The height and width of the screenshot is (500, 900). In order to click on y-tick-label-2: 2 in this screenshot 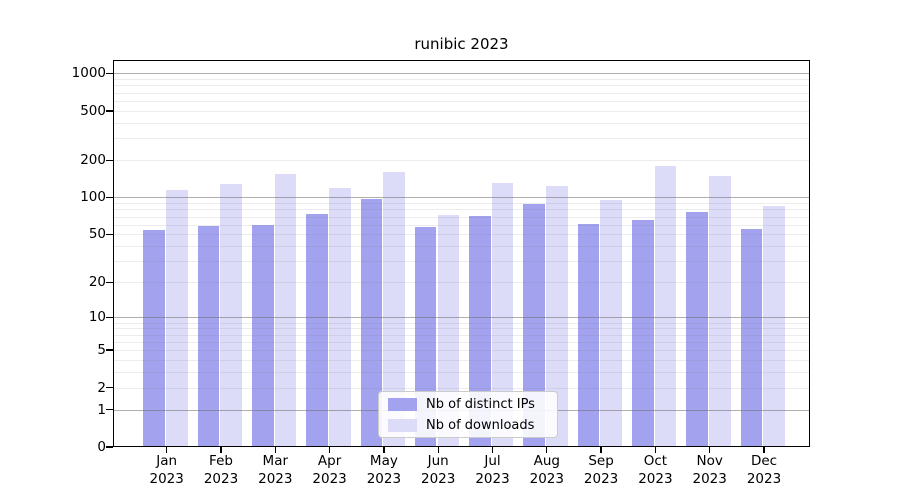, I will do `click(101, 387)`.